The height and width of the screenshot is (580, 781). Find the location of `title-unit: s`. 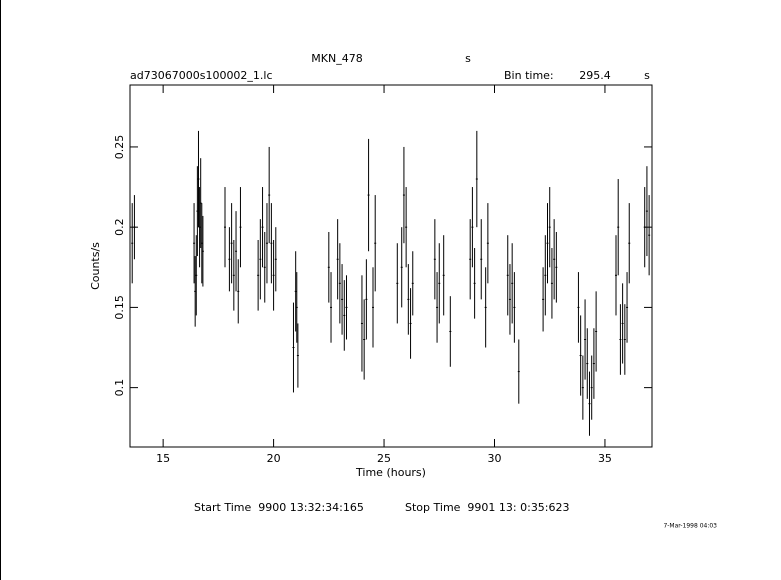

title-unit: s is located at coordinates (468, 58).